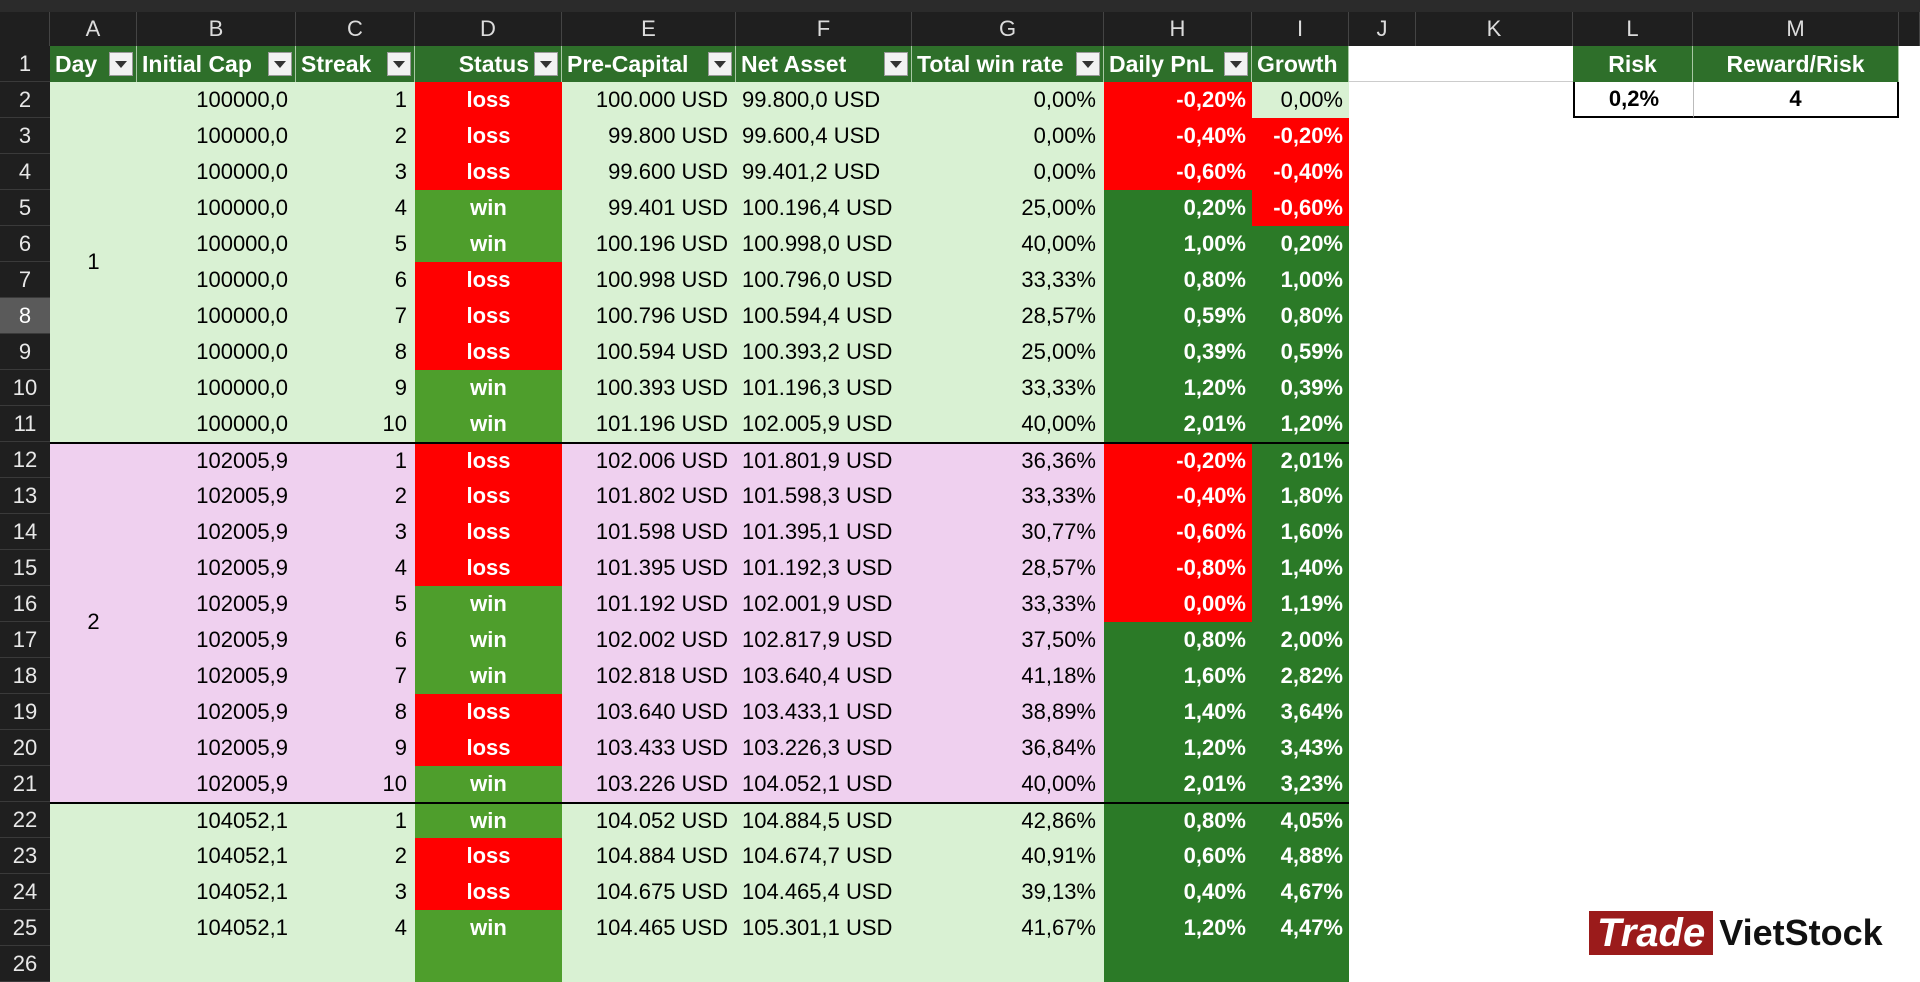 This screenshot has width=1920, height=982. Describe the element at coordinates (25, 388) in the screenshot. I see `row-header-10: 10` at that location.